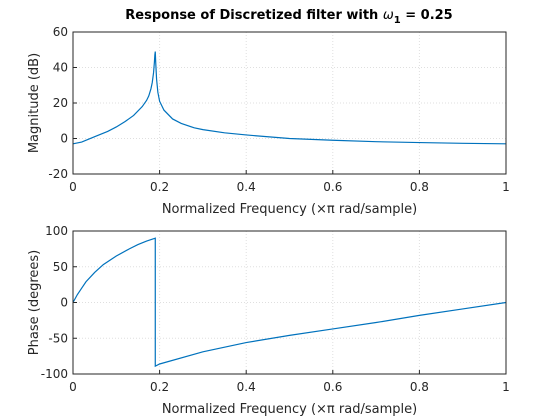  Describe the element at coordinates (60, 32) in the screenshot. I see `magnitude-ytick-label: 60` at that location.